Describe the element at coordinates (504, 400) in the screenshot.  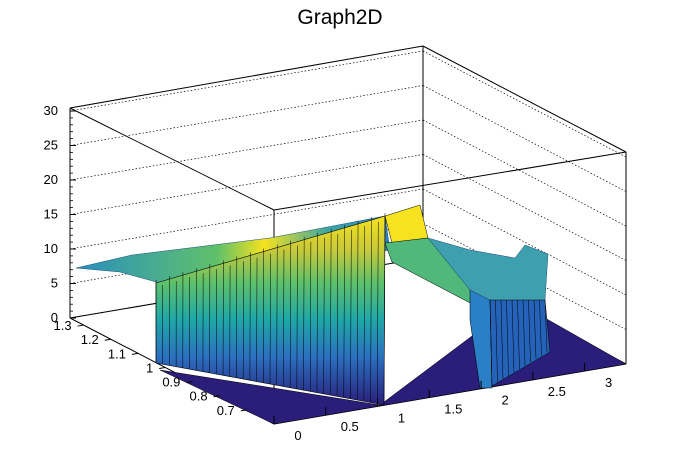
I see `x-tick-label: 2` at that location.